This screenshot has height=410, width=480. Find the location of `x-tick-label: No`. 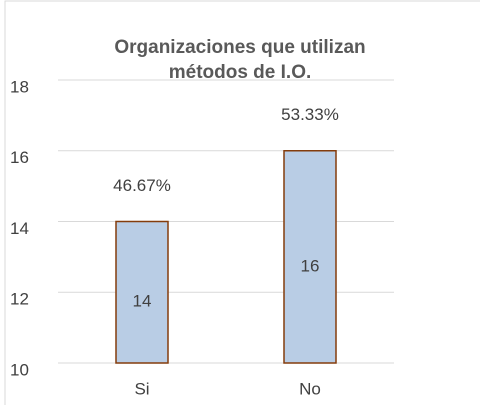

x-tick-label: No is located at coordinates (310, 388).